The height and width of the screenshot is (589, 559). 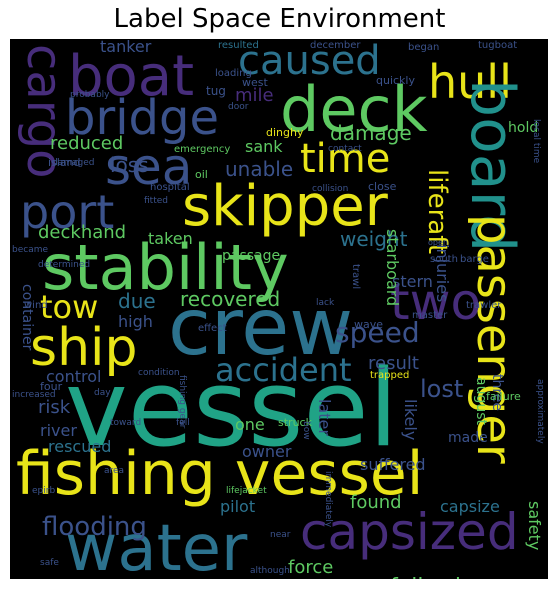 What do you see at coordinates (523, 128) in the screenshot?
I see `word-hold: hold` at bounding box center [523, 128].